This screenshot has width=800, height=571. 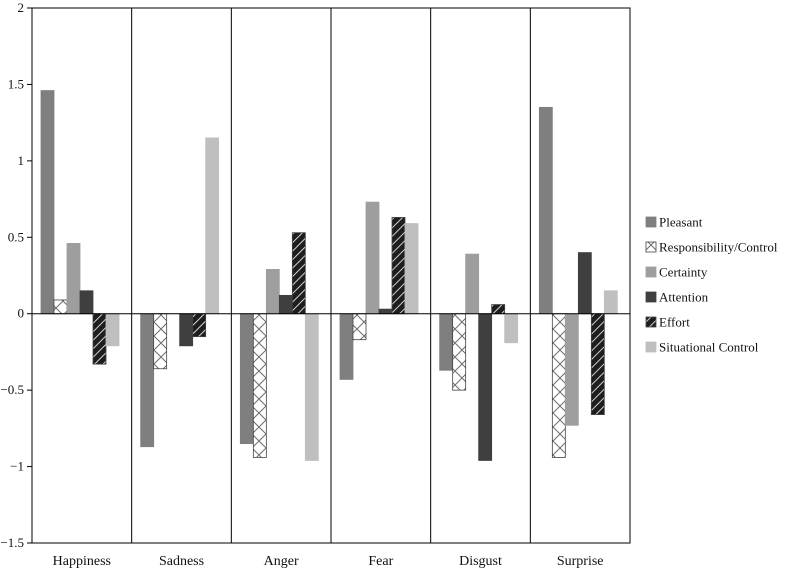 I want to click on bar-attention-happiness, so click(x=86, y=302).